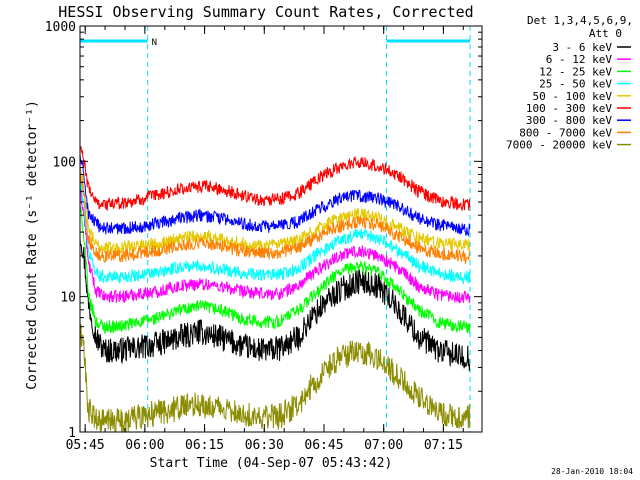 This screenshot has width=640, height=480. I want to click on x-axis-label: Start Time (04-Sep-07 05:43:42), so click(271, 463).